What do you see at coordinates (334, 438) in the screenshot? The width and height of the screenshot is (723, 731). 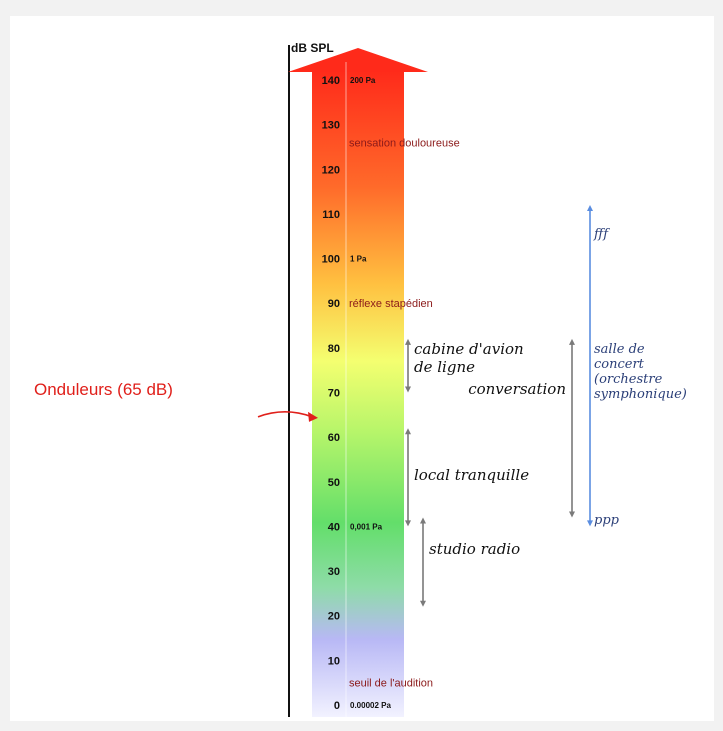 I see `tick-label: 60` at bounding box center [334, 438].